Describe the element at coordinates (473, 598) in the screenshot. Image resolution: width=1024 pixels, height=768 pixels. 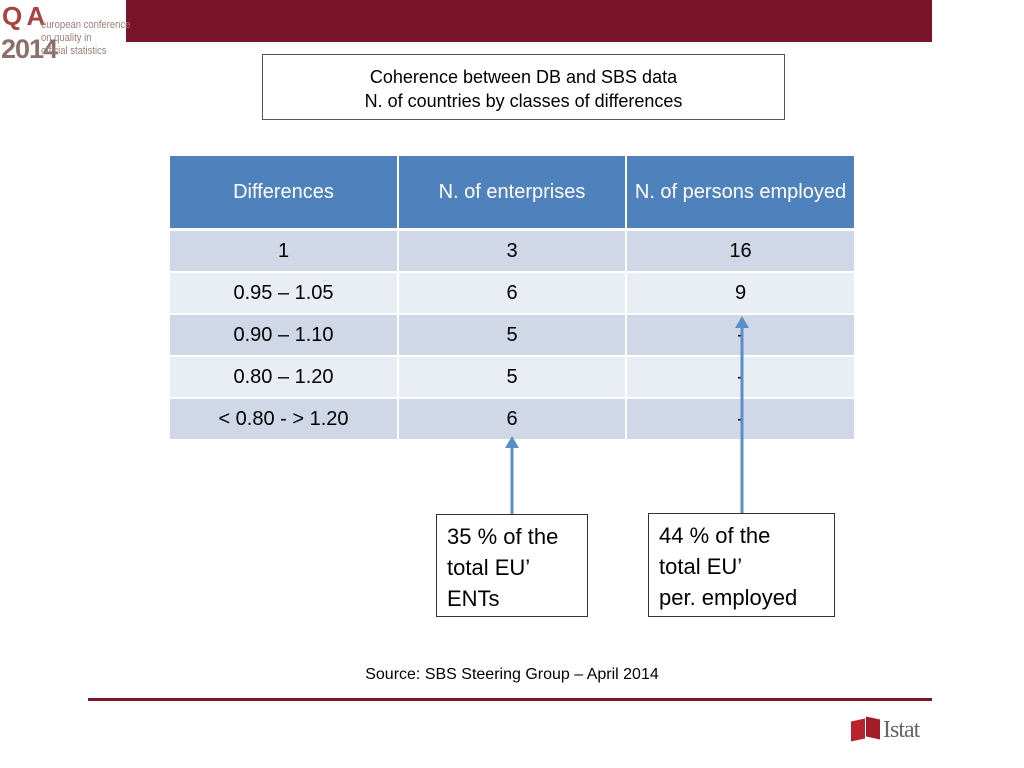
I see `callout-line: ENTs` at that location.